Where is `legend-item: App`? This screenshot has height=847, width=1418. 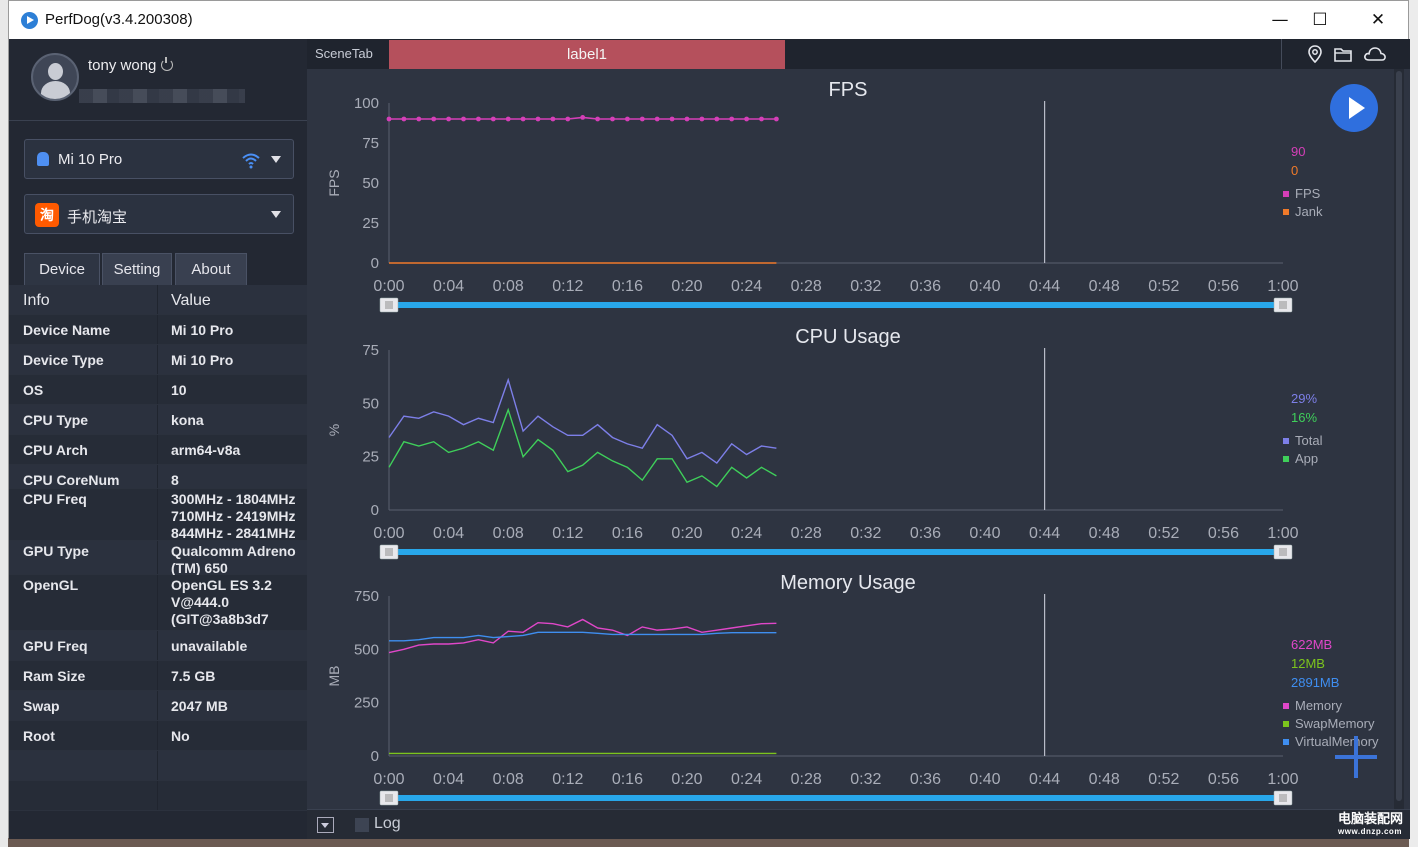
legend-item: App is located at coordinates (1306, 458).